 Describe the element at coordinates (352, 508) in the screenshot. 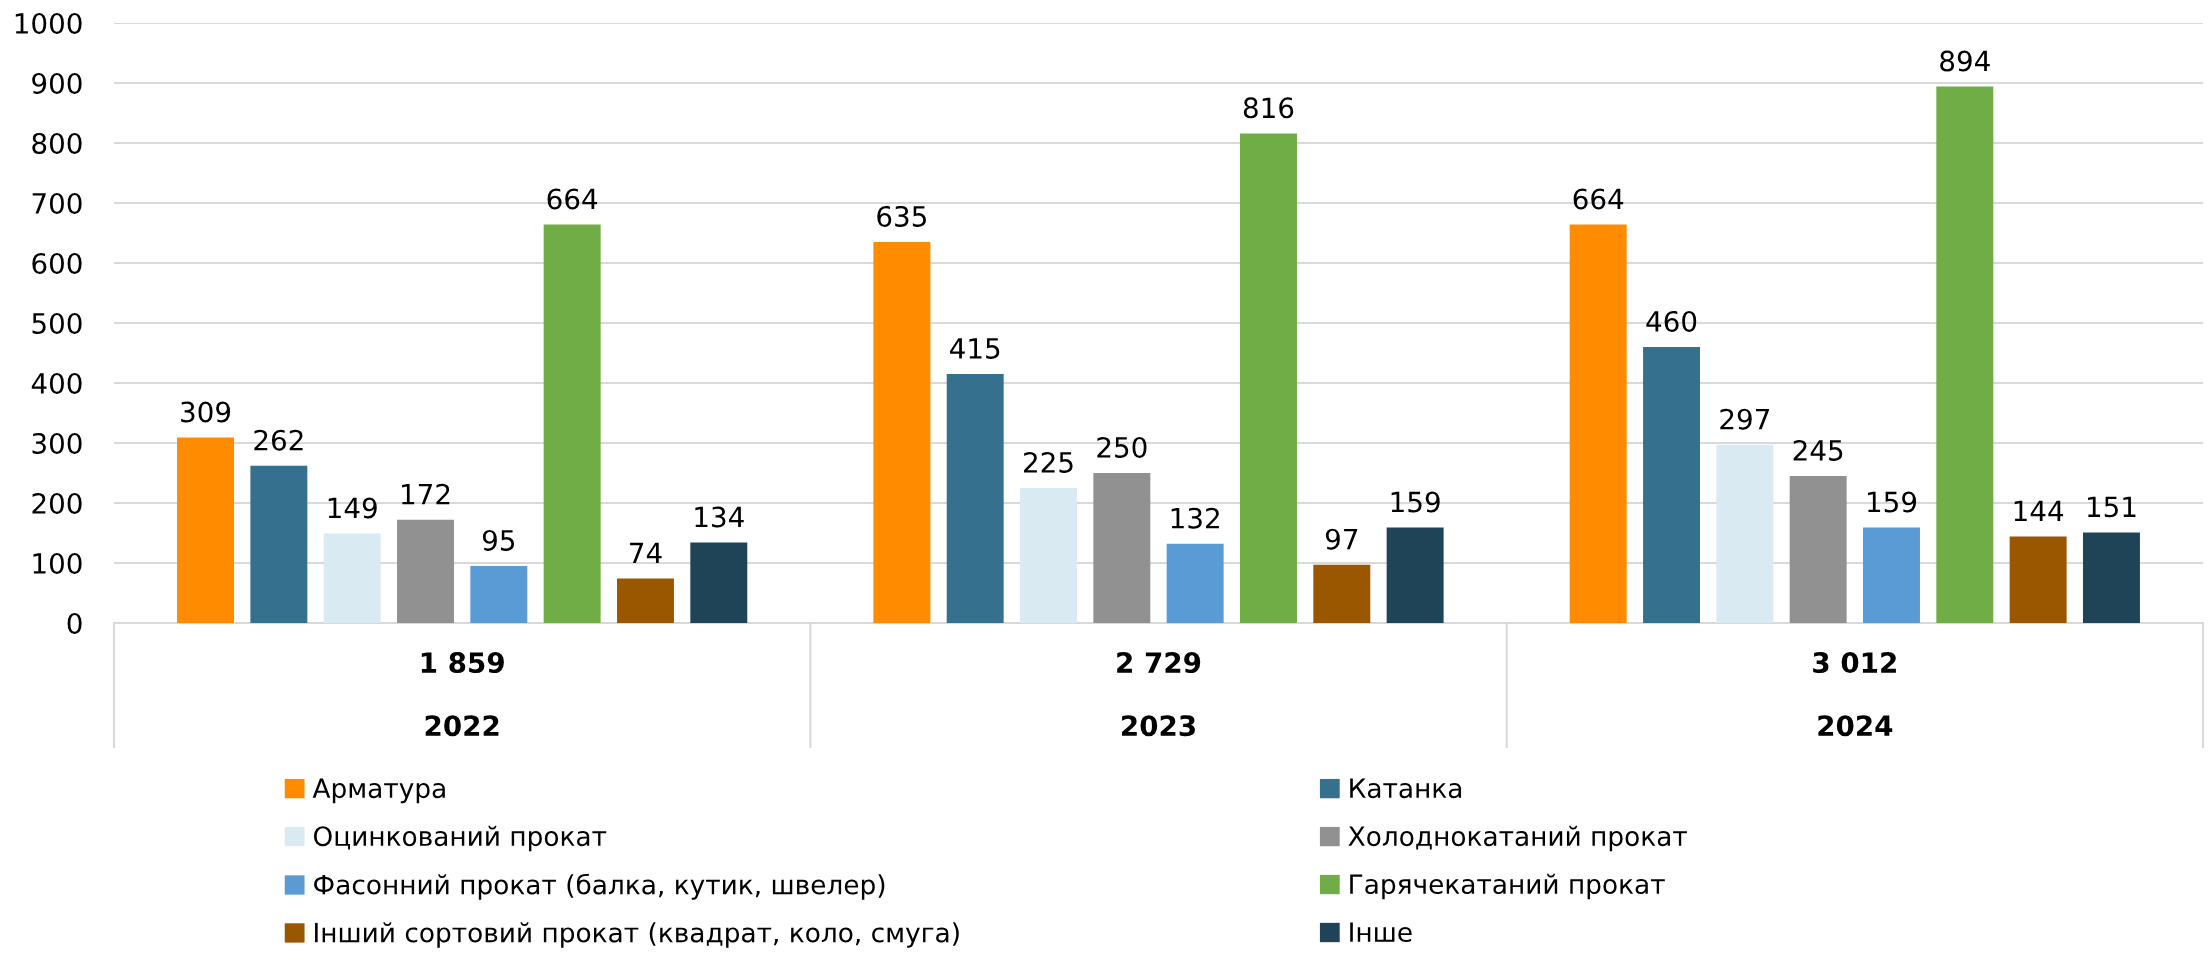

I see `data-label: 149` at that location.